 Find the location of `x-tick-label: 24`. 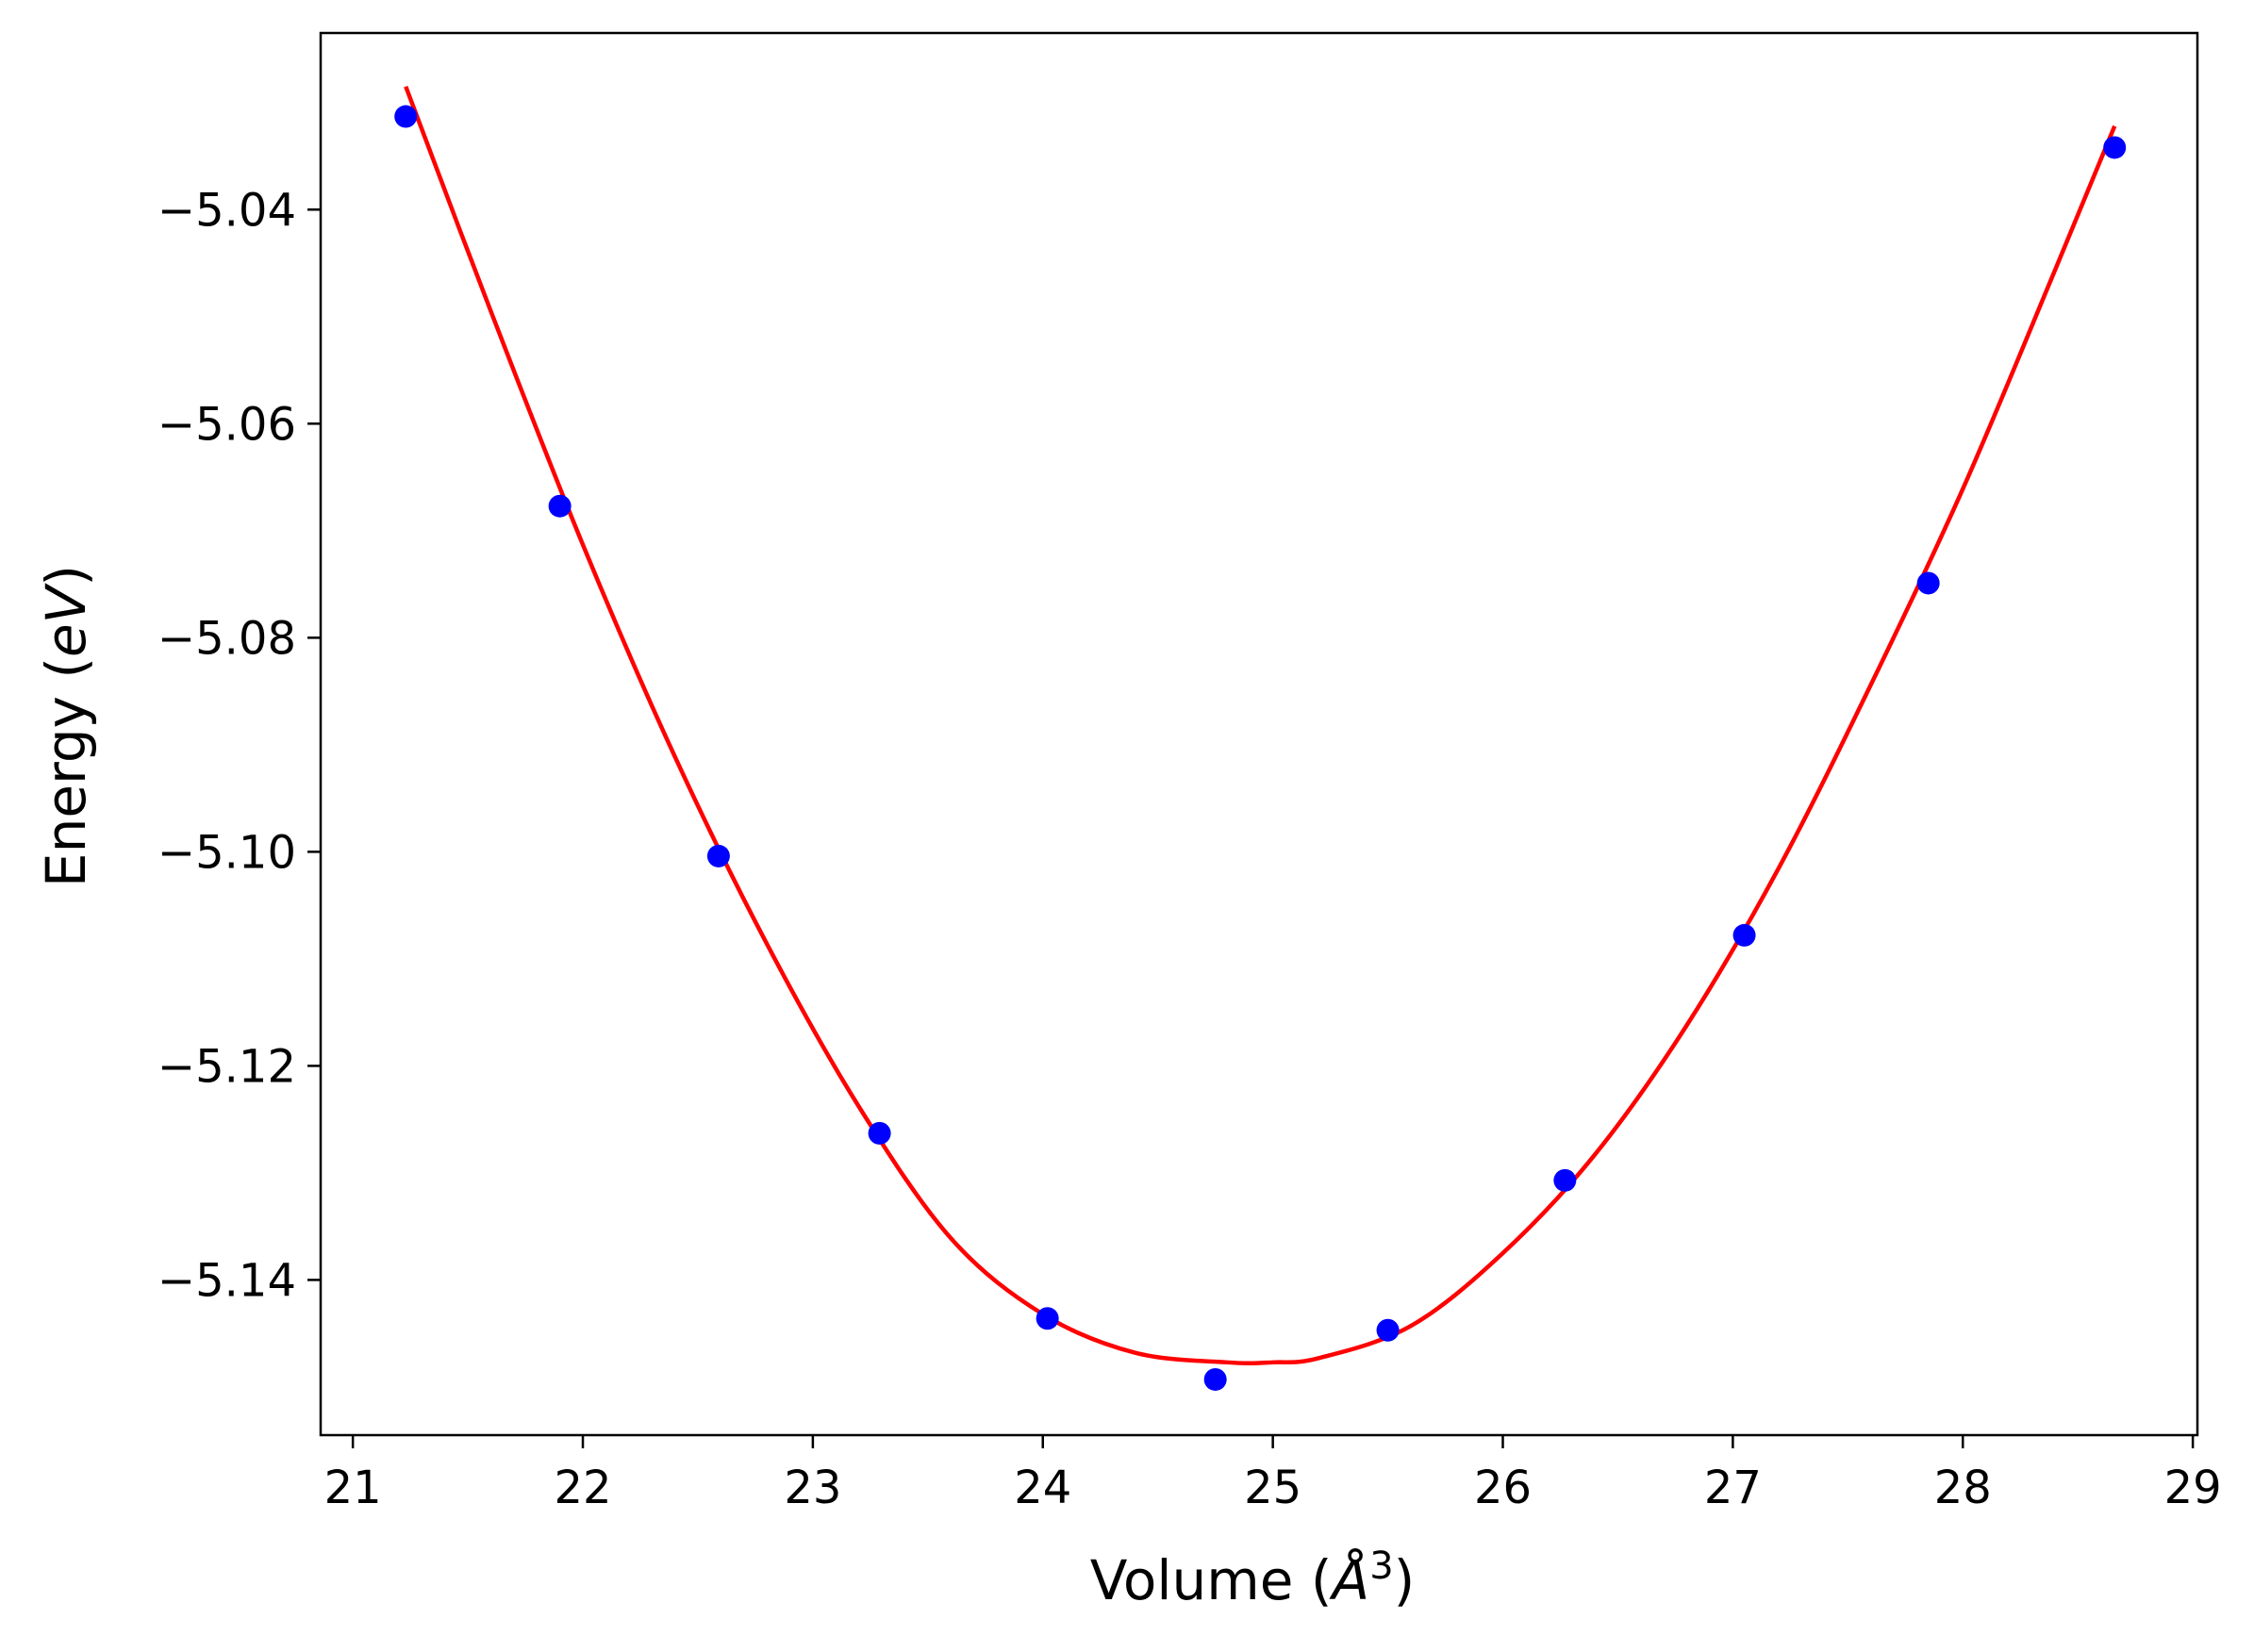

x-tick-label: 24 is located at coordinates (1042, 1488).